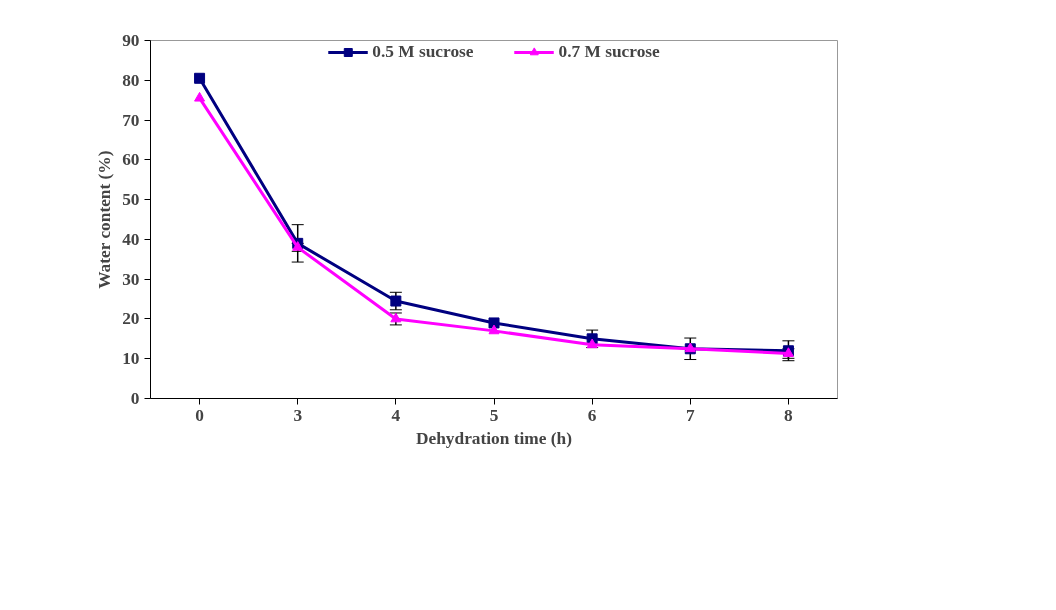 Image resolution: width=1056 pixels, height=610 pixels. I want to click on y-tick-label: 20, so click(131, 319).